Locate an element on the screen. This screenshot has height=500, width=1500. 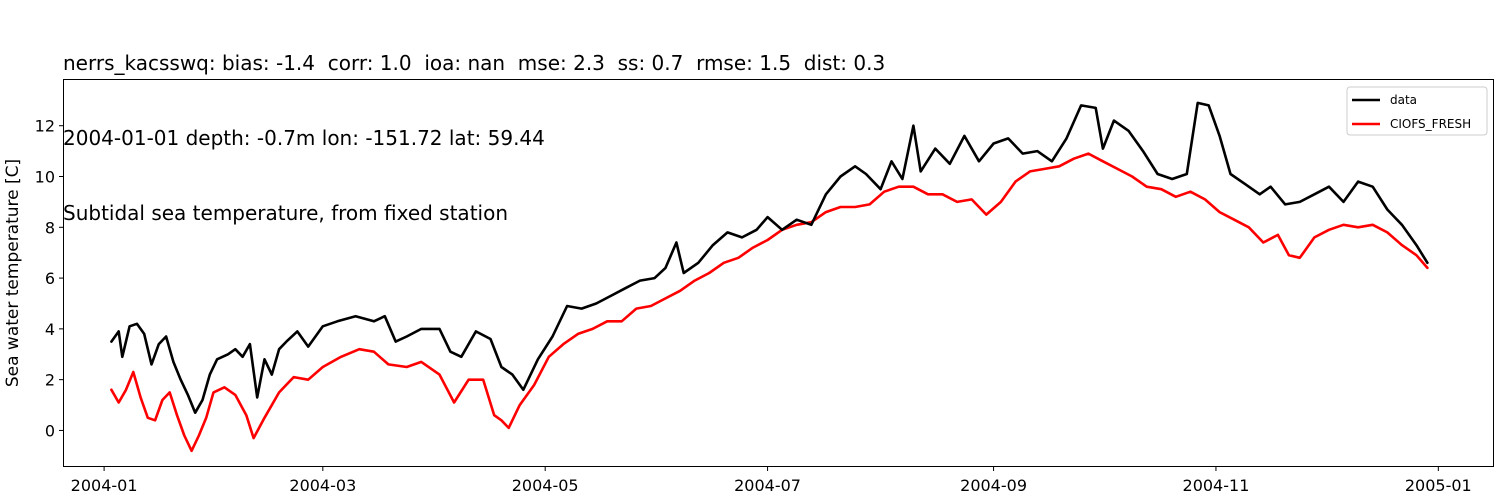
legend-label: data is located at coordinates (1403, 100).